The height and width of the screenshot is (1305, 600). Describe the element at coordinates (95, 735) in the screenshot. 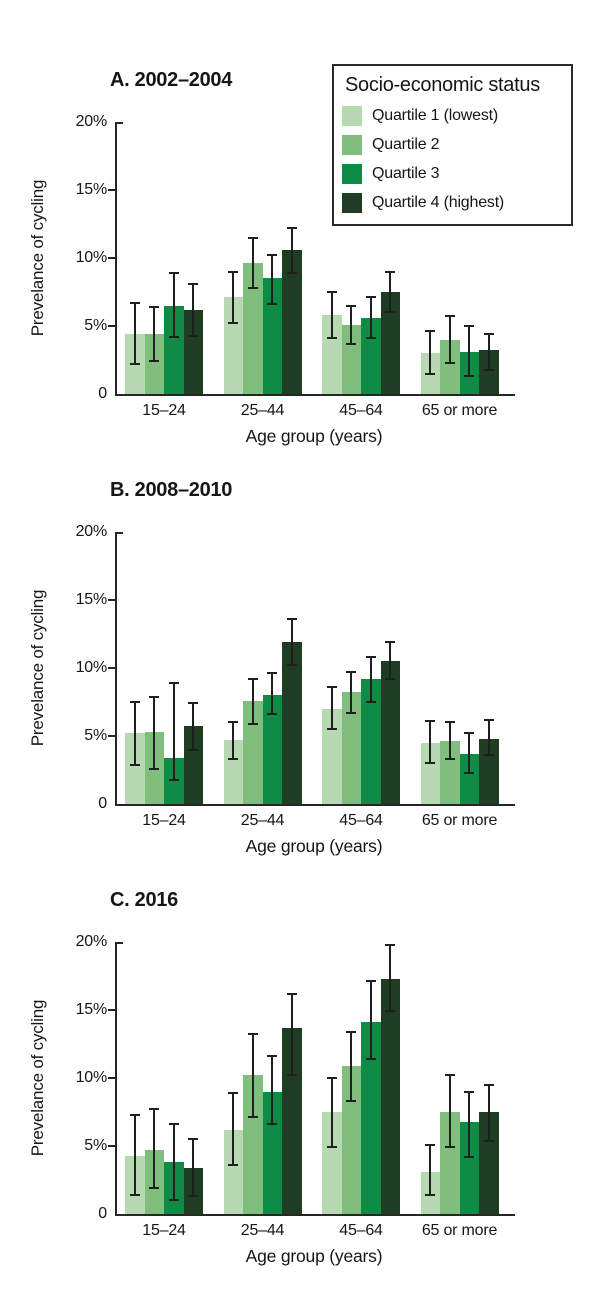

I see `y-tick-label: 5%` at that location.